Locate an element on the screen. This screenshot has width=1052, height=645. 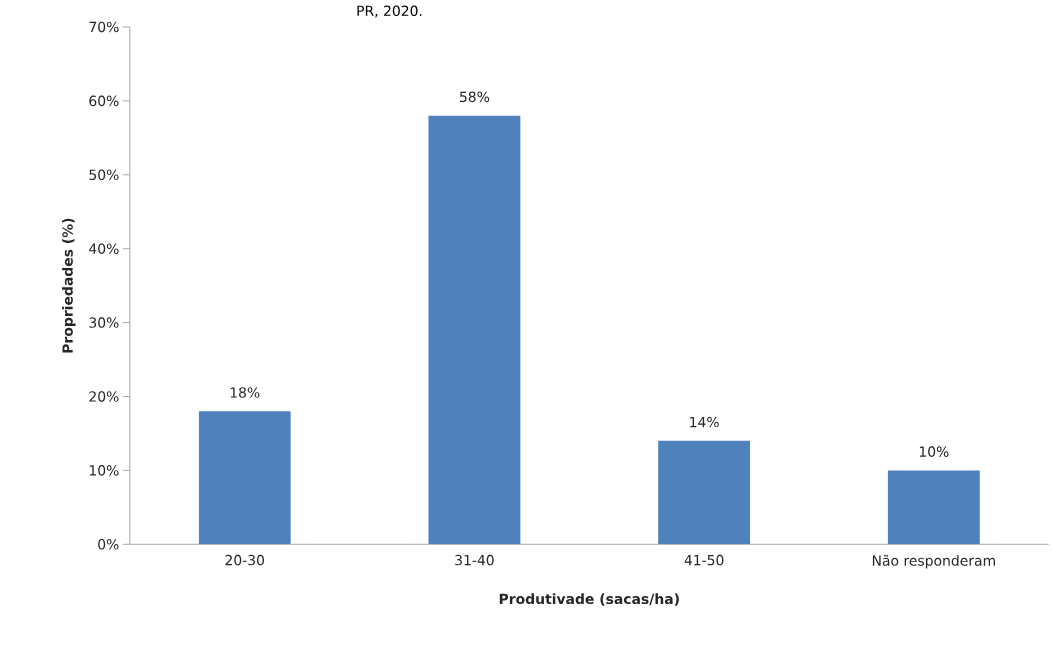
text: PR, 2020. is located at coordinates (389, 11).